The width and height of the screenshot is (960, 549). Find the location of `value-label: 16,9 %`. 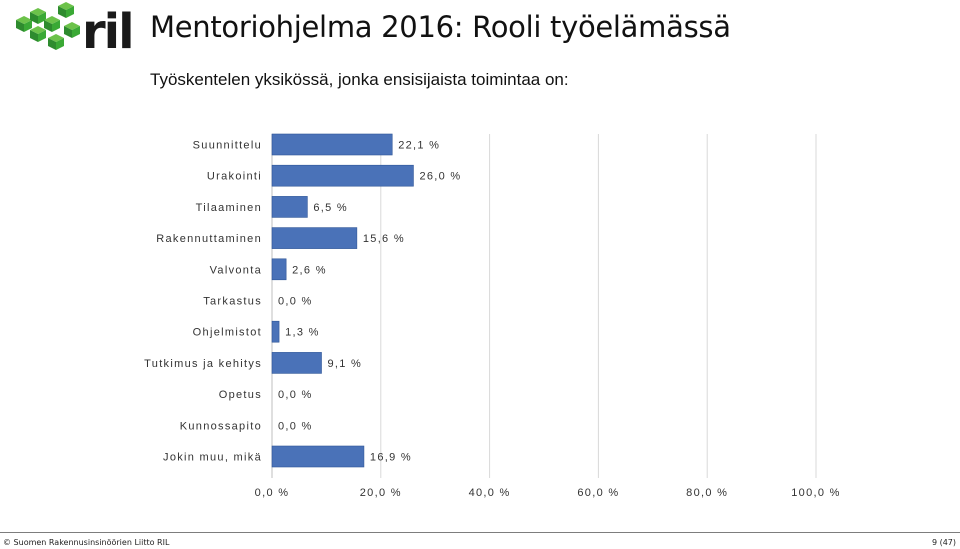

value-label: 16,9 % is located at coordinates (391, 458).